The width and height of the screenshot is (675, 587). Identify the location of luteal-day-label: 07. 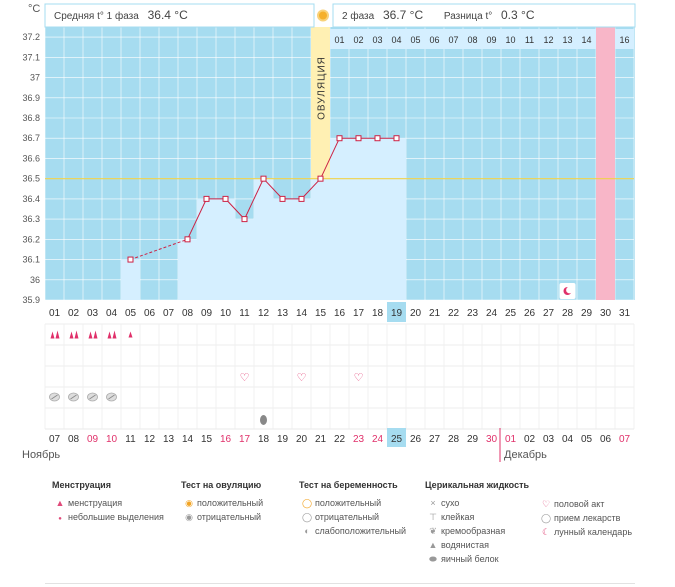
(453, 40).